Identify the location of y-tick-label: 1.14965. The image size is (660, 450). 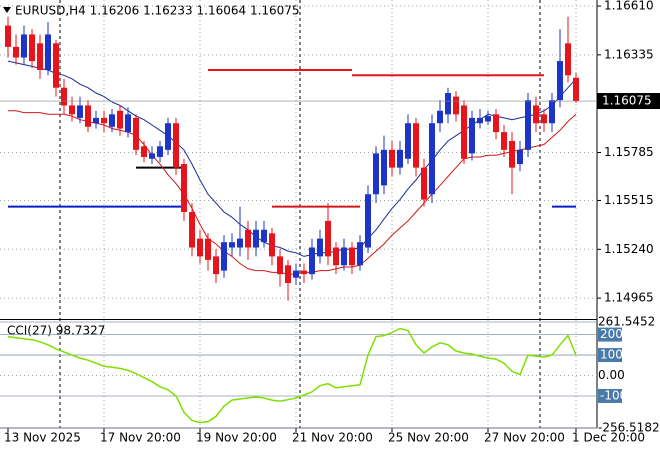
(629, 298).